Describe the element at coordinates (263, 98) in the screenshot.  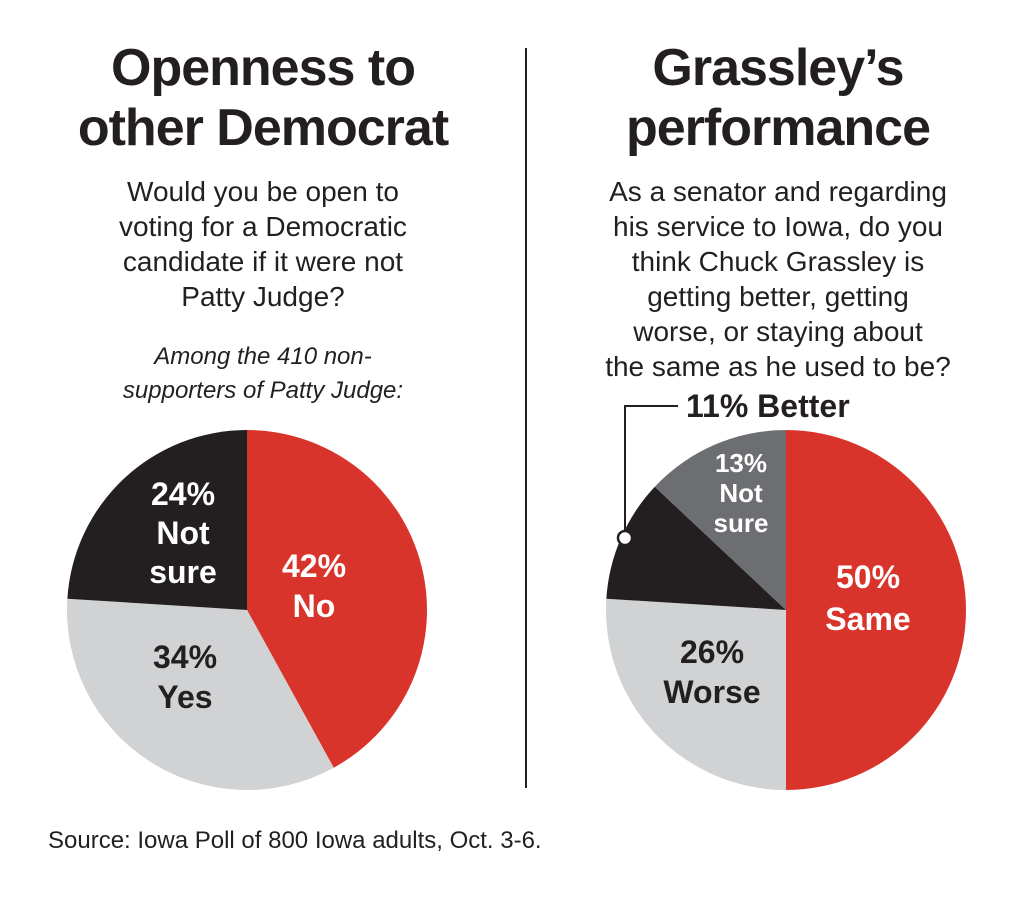
I see `left-chart-title: Openness to other Democrat` at that location.